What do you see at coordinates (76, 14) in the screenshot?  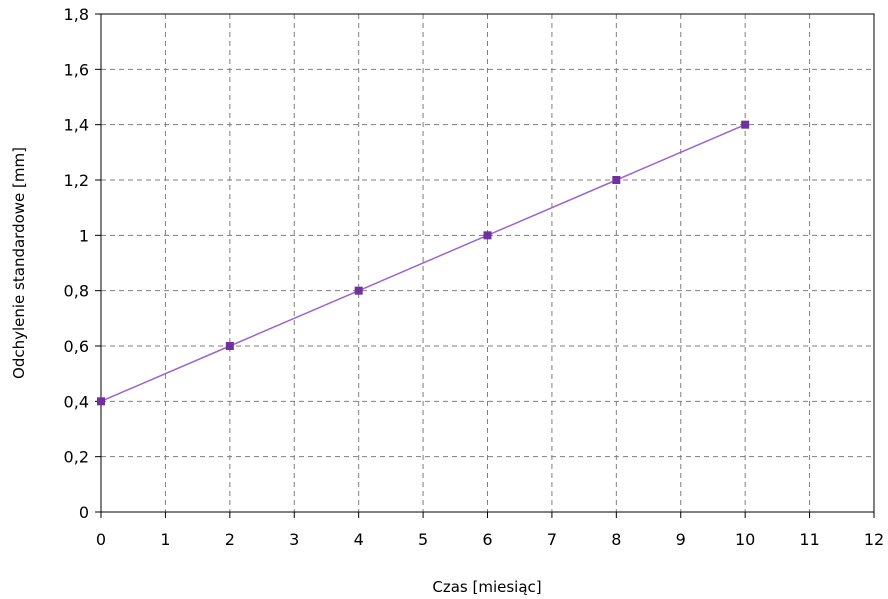 I see `y-tick-label: 1,8` at bounding box center [76, 14].